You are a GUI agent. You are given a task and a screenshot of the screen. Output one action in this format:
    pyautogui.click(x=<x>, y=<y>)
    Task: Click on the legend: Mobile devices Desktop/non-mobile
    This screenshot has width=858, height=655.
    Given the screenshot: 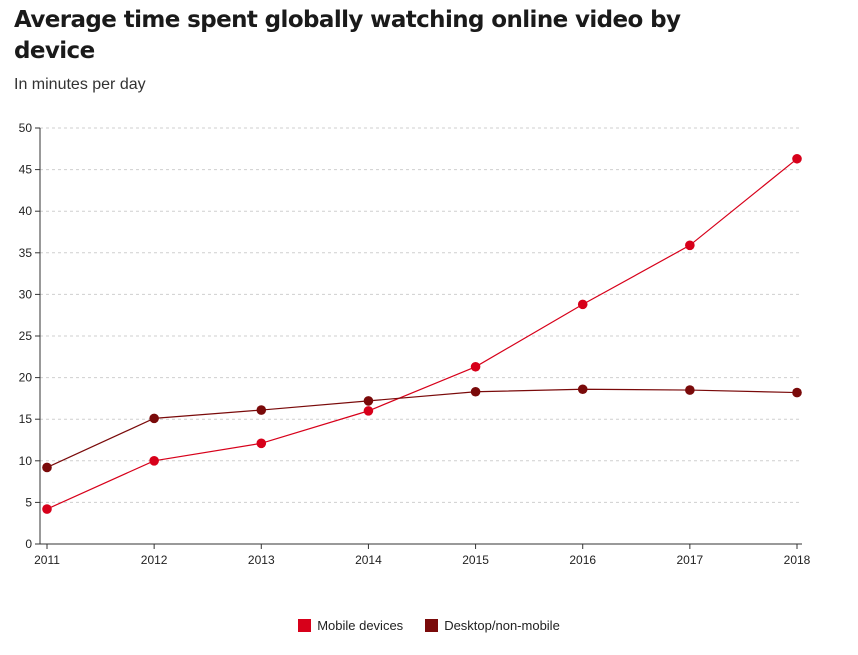 What is the action you would take?
    pyautogui.click(x=429, y=625)
    